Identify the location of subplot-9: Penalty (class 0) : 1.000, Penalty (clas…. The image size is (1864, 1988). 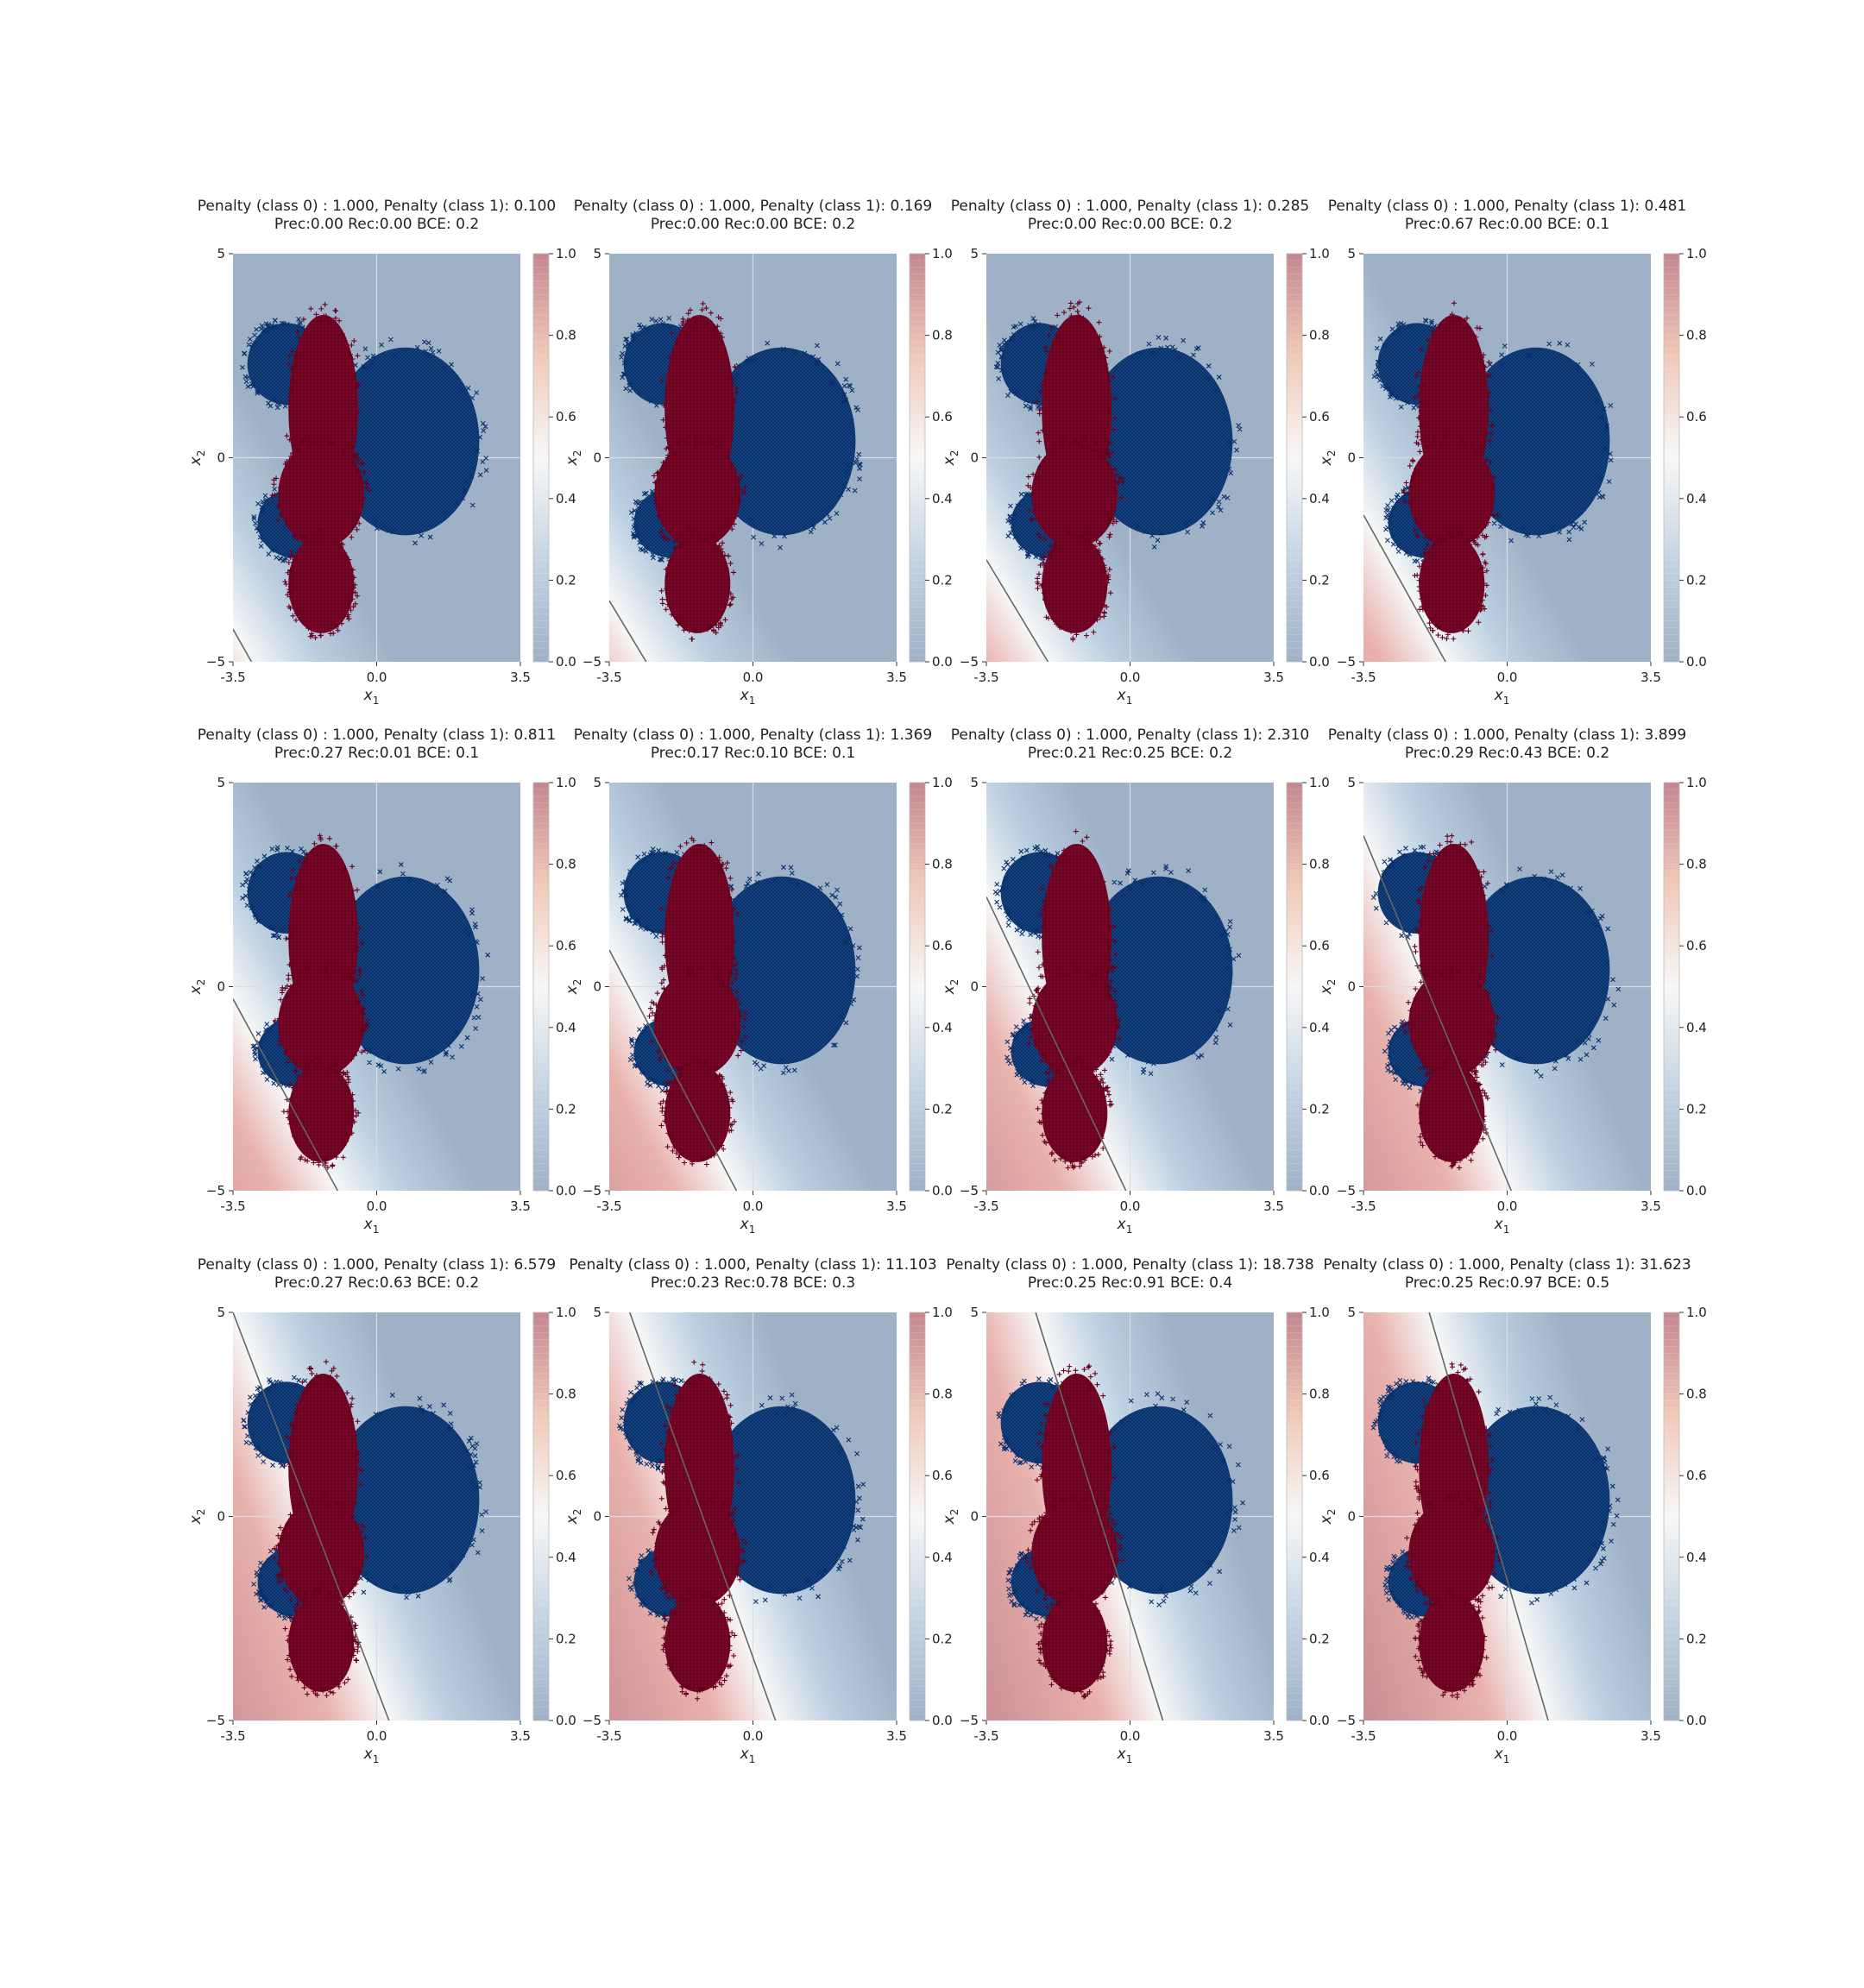
(382, 1510).